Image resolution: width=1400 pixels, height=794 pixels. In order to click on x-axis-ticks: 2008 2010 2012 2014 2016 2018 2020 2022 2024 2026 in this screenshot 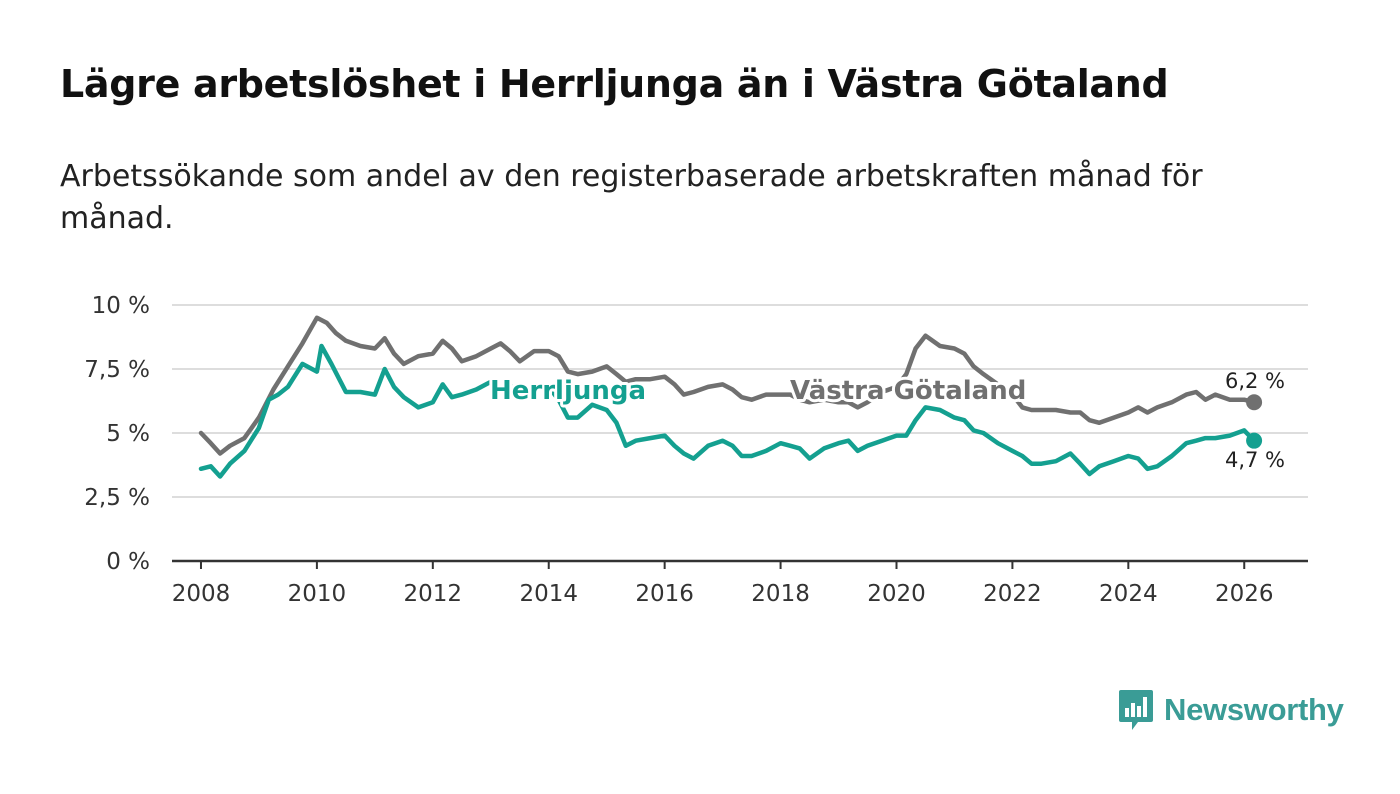, I will do `click(740, 583)`.